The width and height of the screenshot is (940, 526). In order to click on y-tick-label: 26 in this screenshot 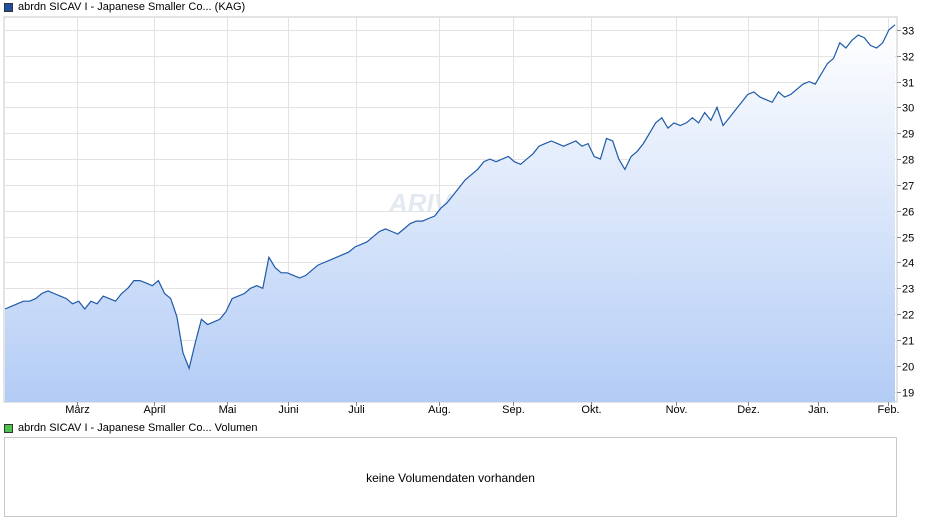, I will do `click(908, 213)`.